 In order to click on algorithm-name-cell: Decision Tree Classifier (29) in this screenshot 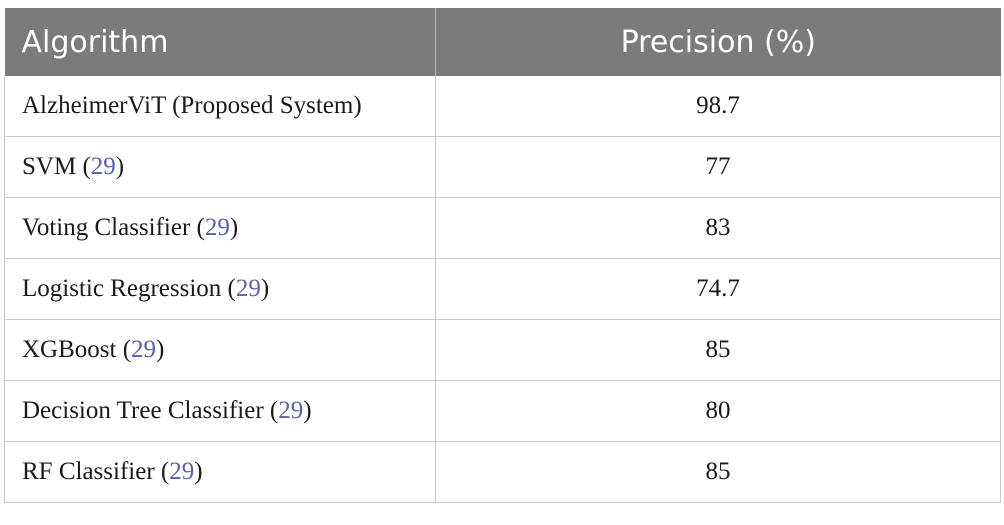, I will do `click(220, 411)`.